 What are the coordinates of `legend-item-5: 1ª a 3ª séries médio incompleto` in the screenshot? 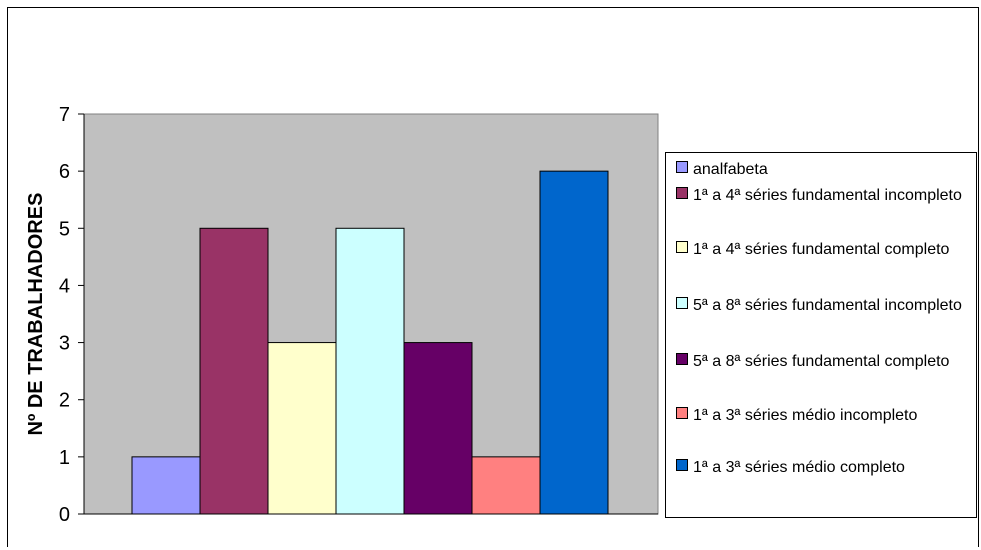 It's located at (826, 416).